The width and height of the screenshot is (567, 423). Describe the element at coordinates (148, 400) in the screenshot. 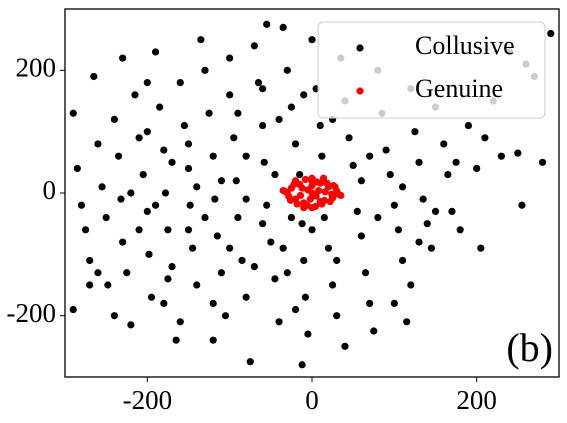

I see `x-tick-label: -200` at that location.